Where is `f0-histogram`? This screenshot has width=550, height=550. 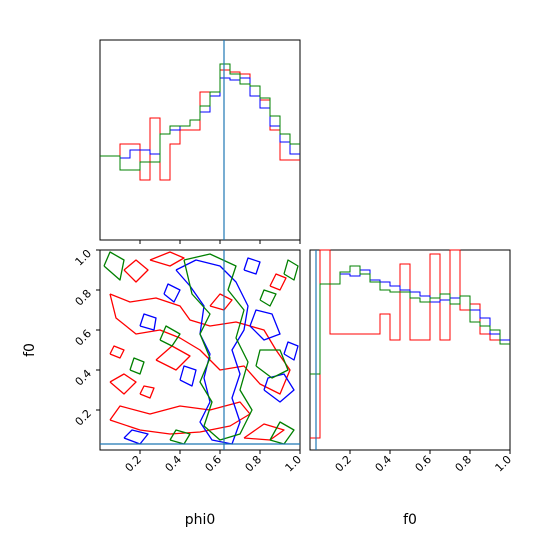 f0-histogram is located at coordinates (410, 344).